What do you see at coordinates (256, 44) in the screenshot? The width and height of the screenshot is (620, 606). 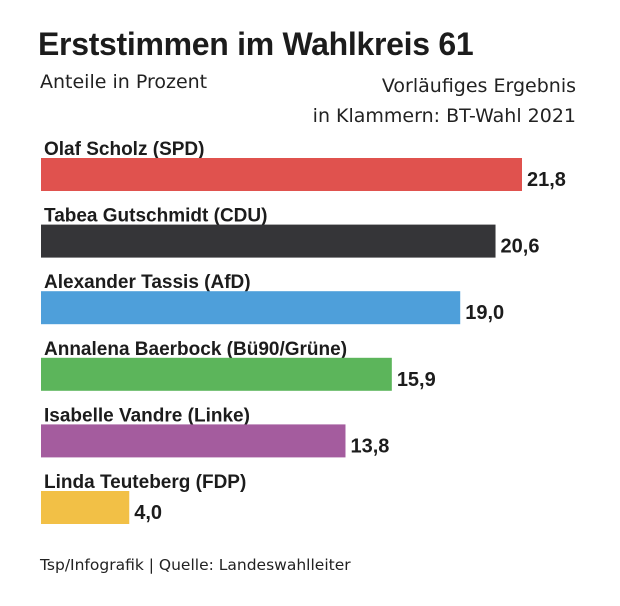 I see `chart-title: Erststimmen im Wahlkreis 61` at bounding box center [256, 44].